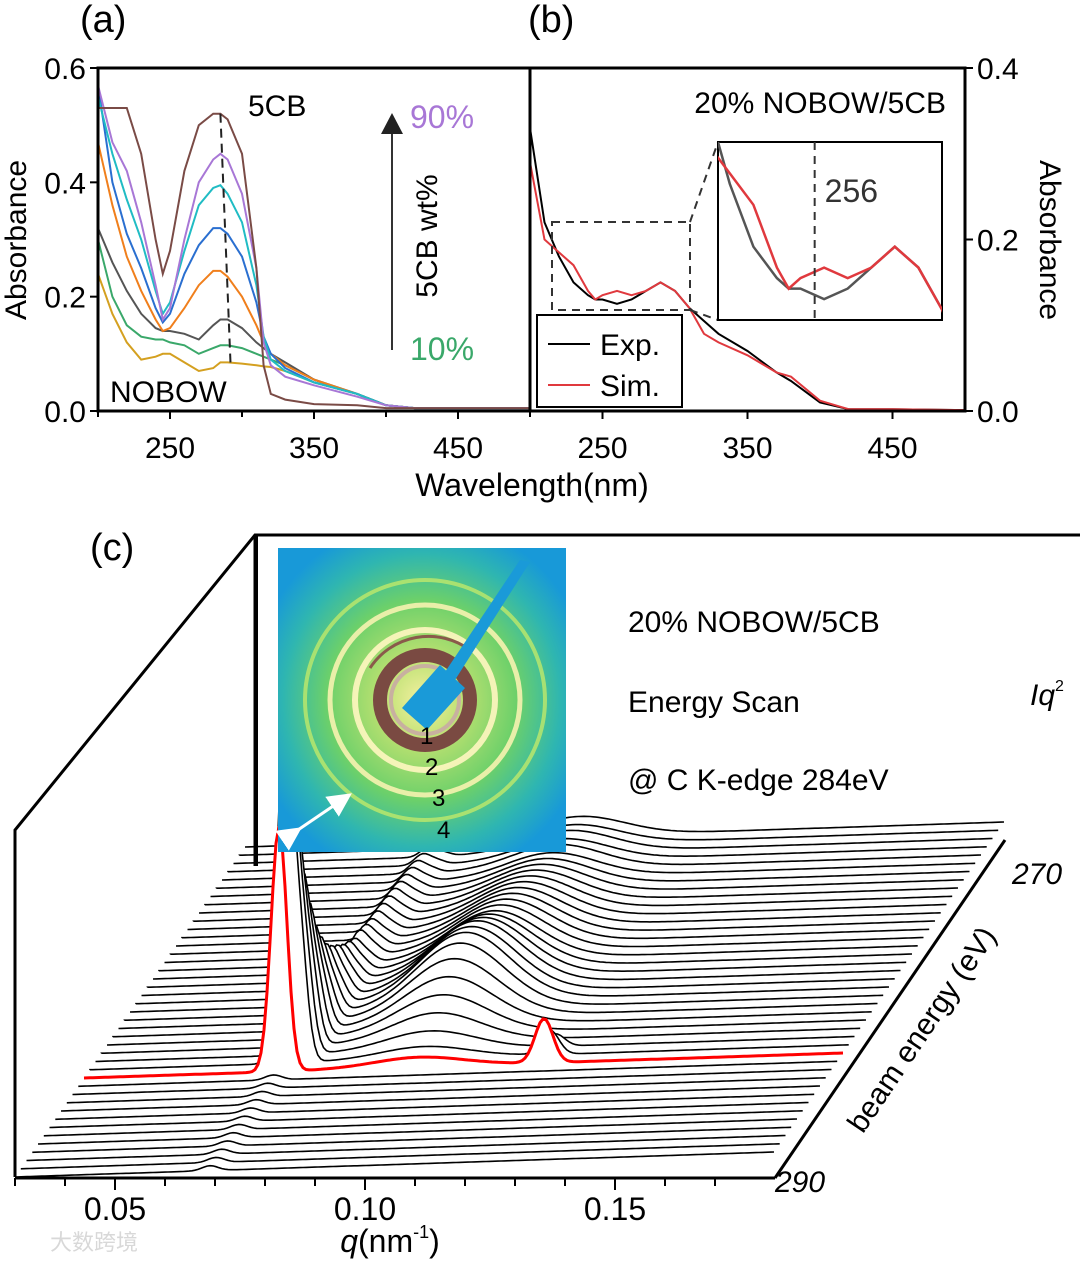 Image resolution: width=1080 pixels, height=1261 pixels. I want to click on energy-tick-270: 270, so click(1036, 874).